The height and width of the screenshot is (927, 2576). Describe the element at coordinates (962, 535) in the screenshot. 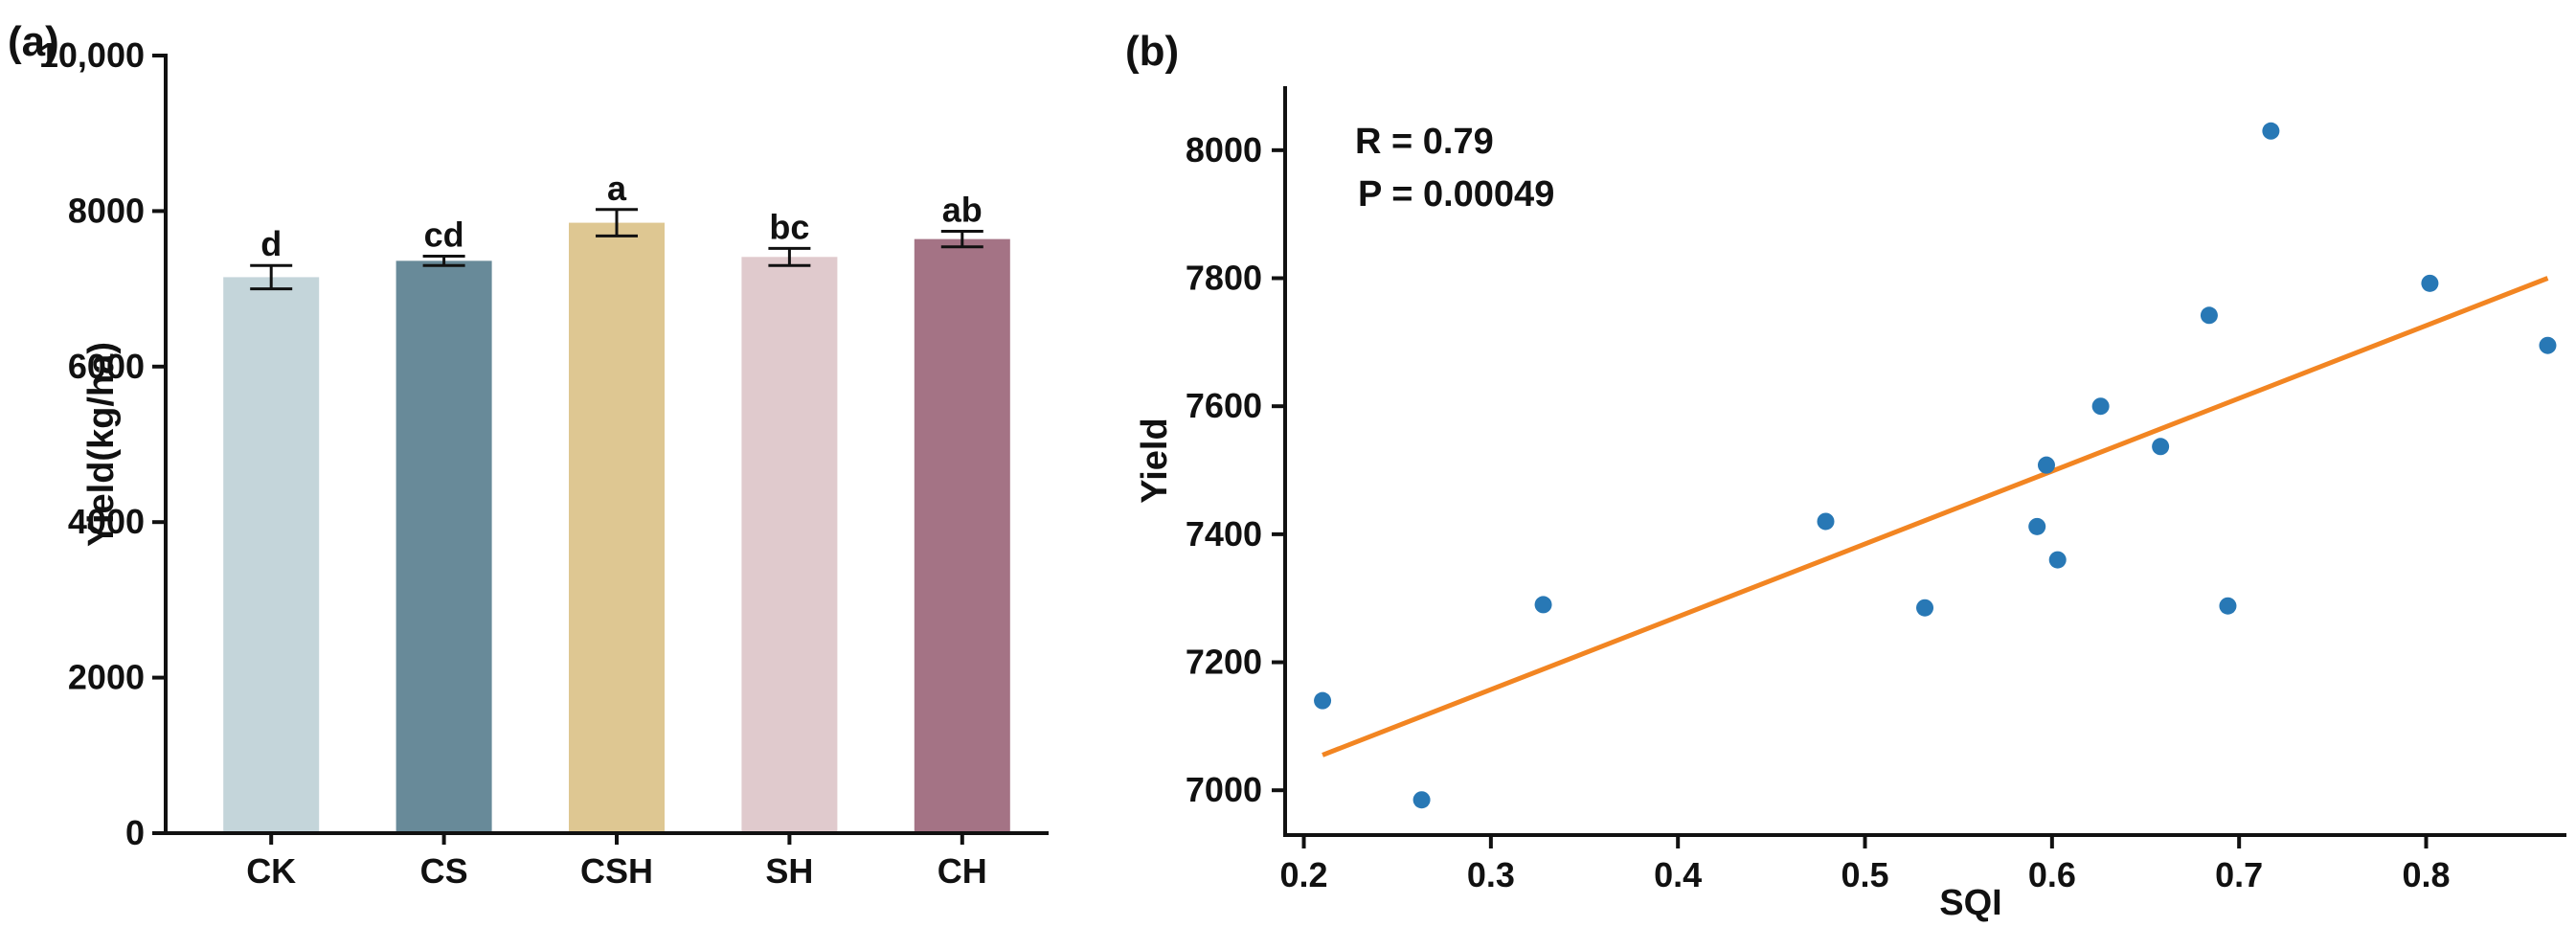

I see `panel-a-bar-ch` at that location.